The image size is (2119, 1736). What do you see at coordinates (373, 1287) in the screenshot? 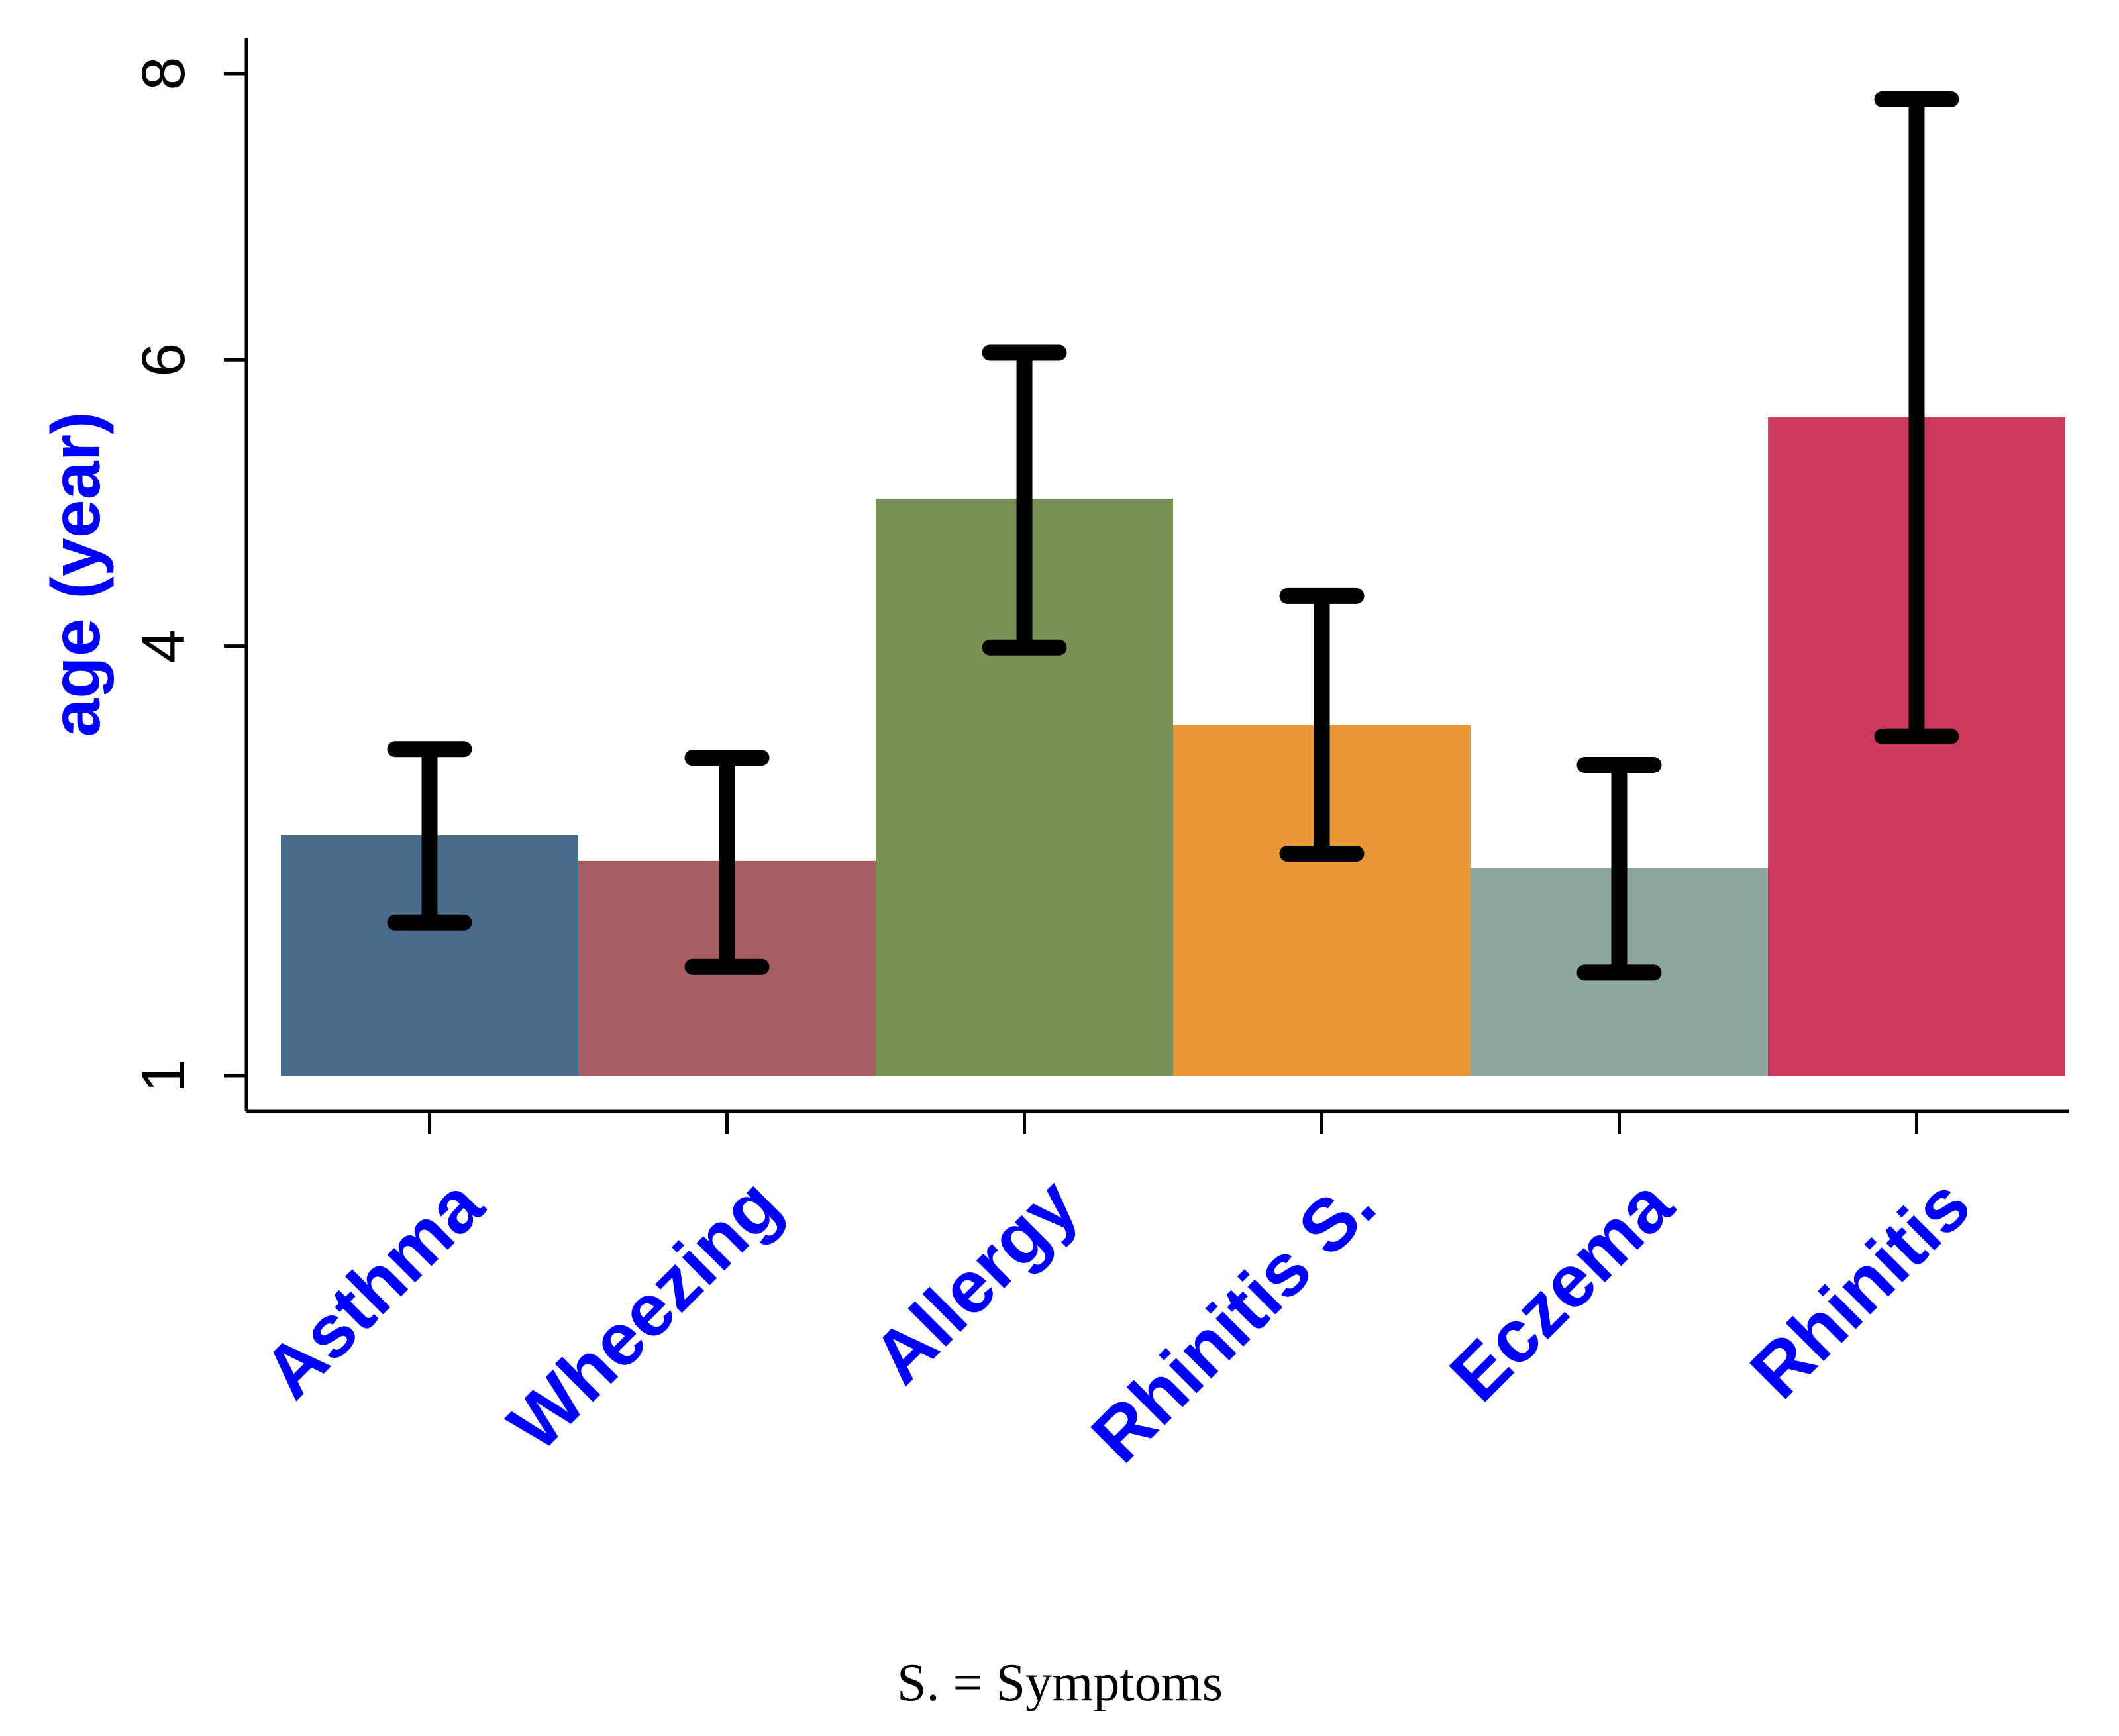
I see `x-tick-label-asthma: Asthma` at bounding box center [373, 1287].